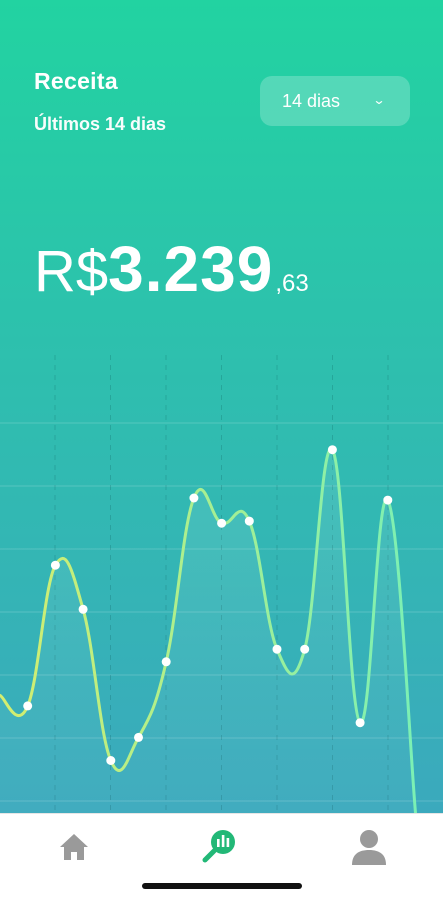  I want to click on page-title: Receita, so click(76, 81).